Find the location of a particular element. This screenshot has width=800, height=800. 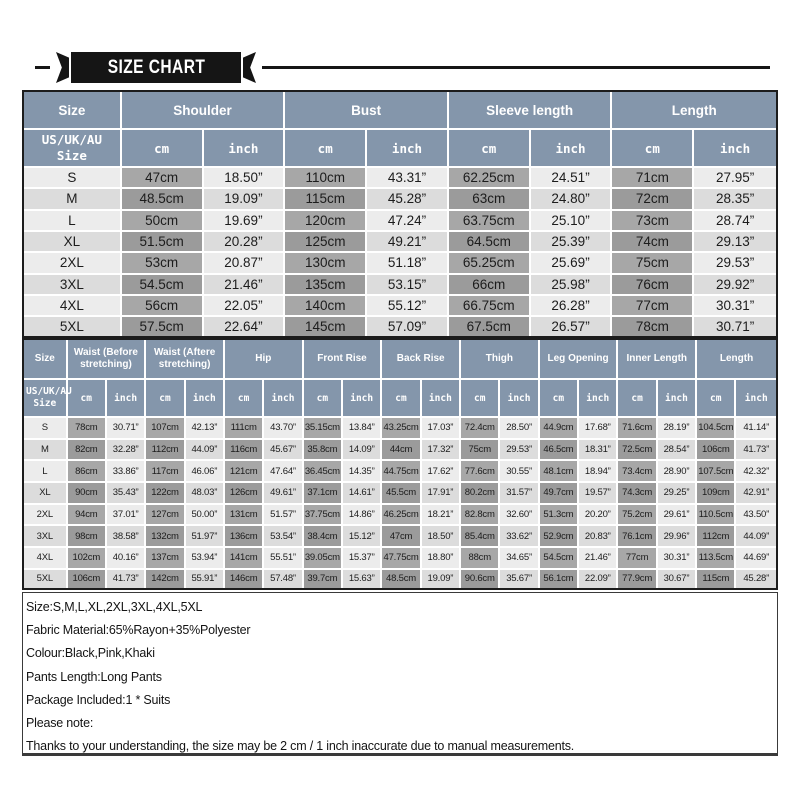

measurement-cell: 20.87” is located at coordinates (244, 264).